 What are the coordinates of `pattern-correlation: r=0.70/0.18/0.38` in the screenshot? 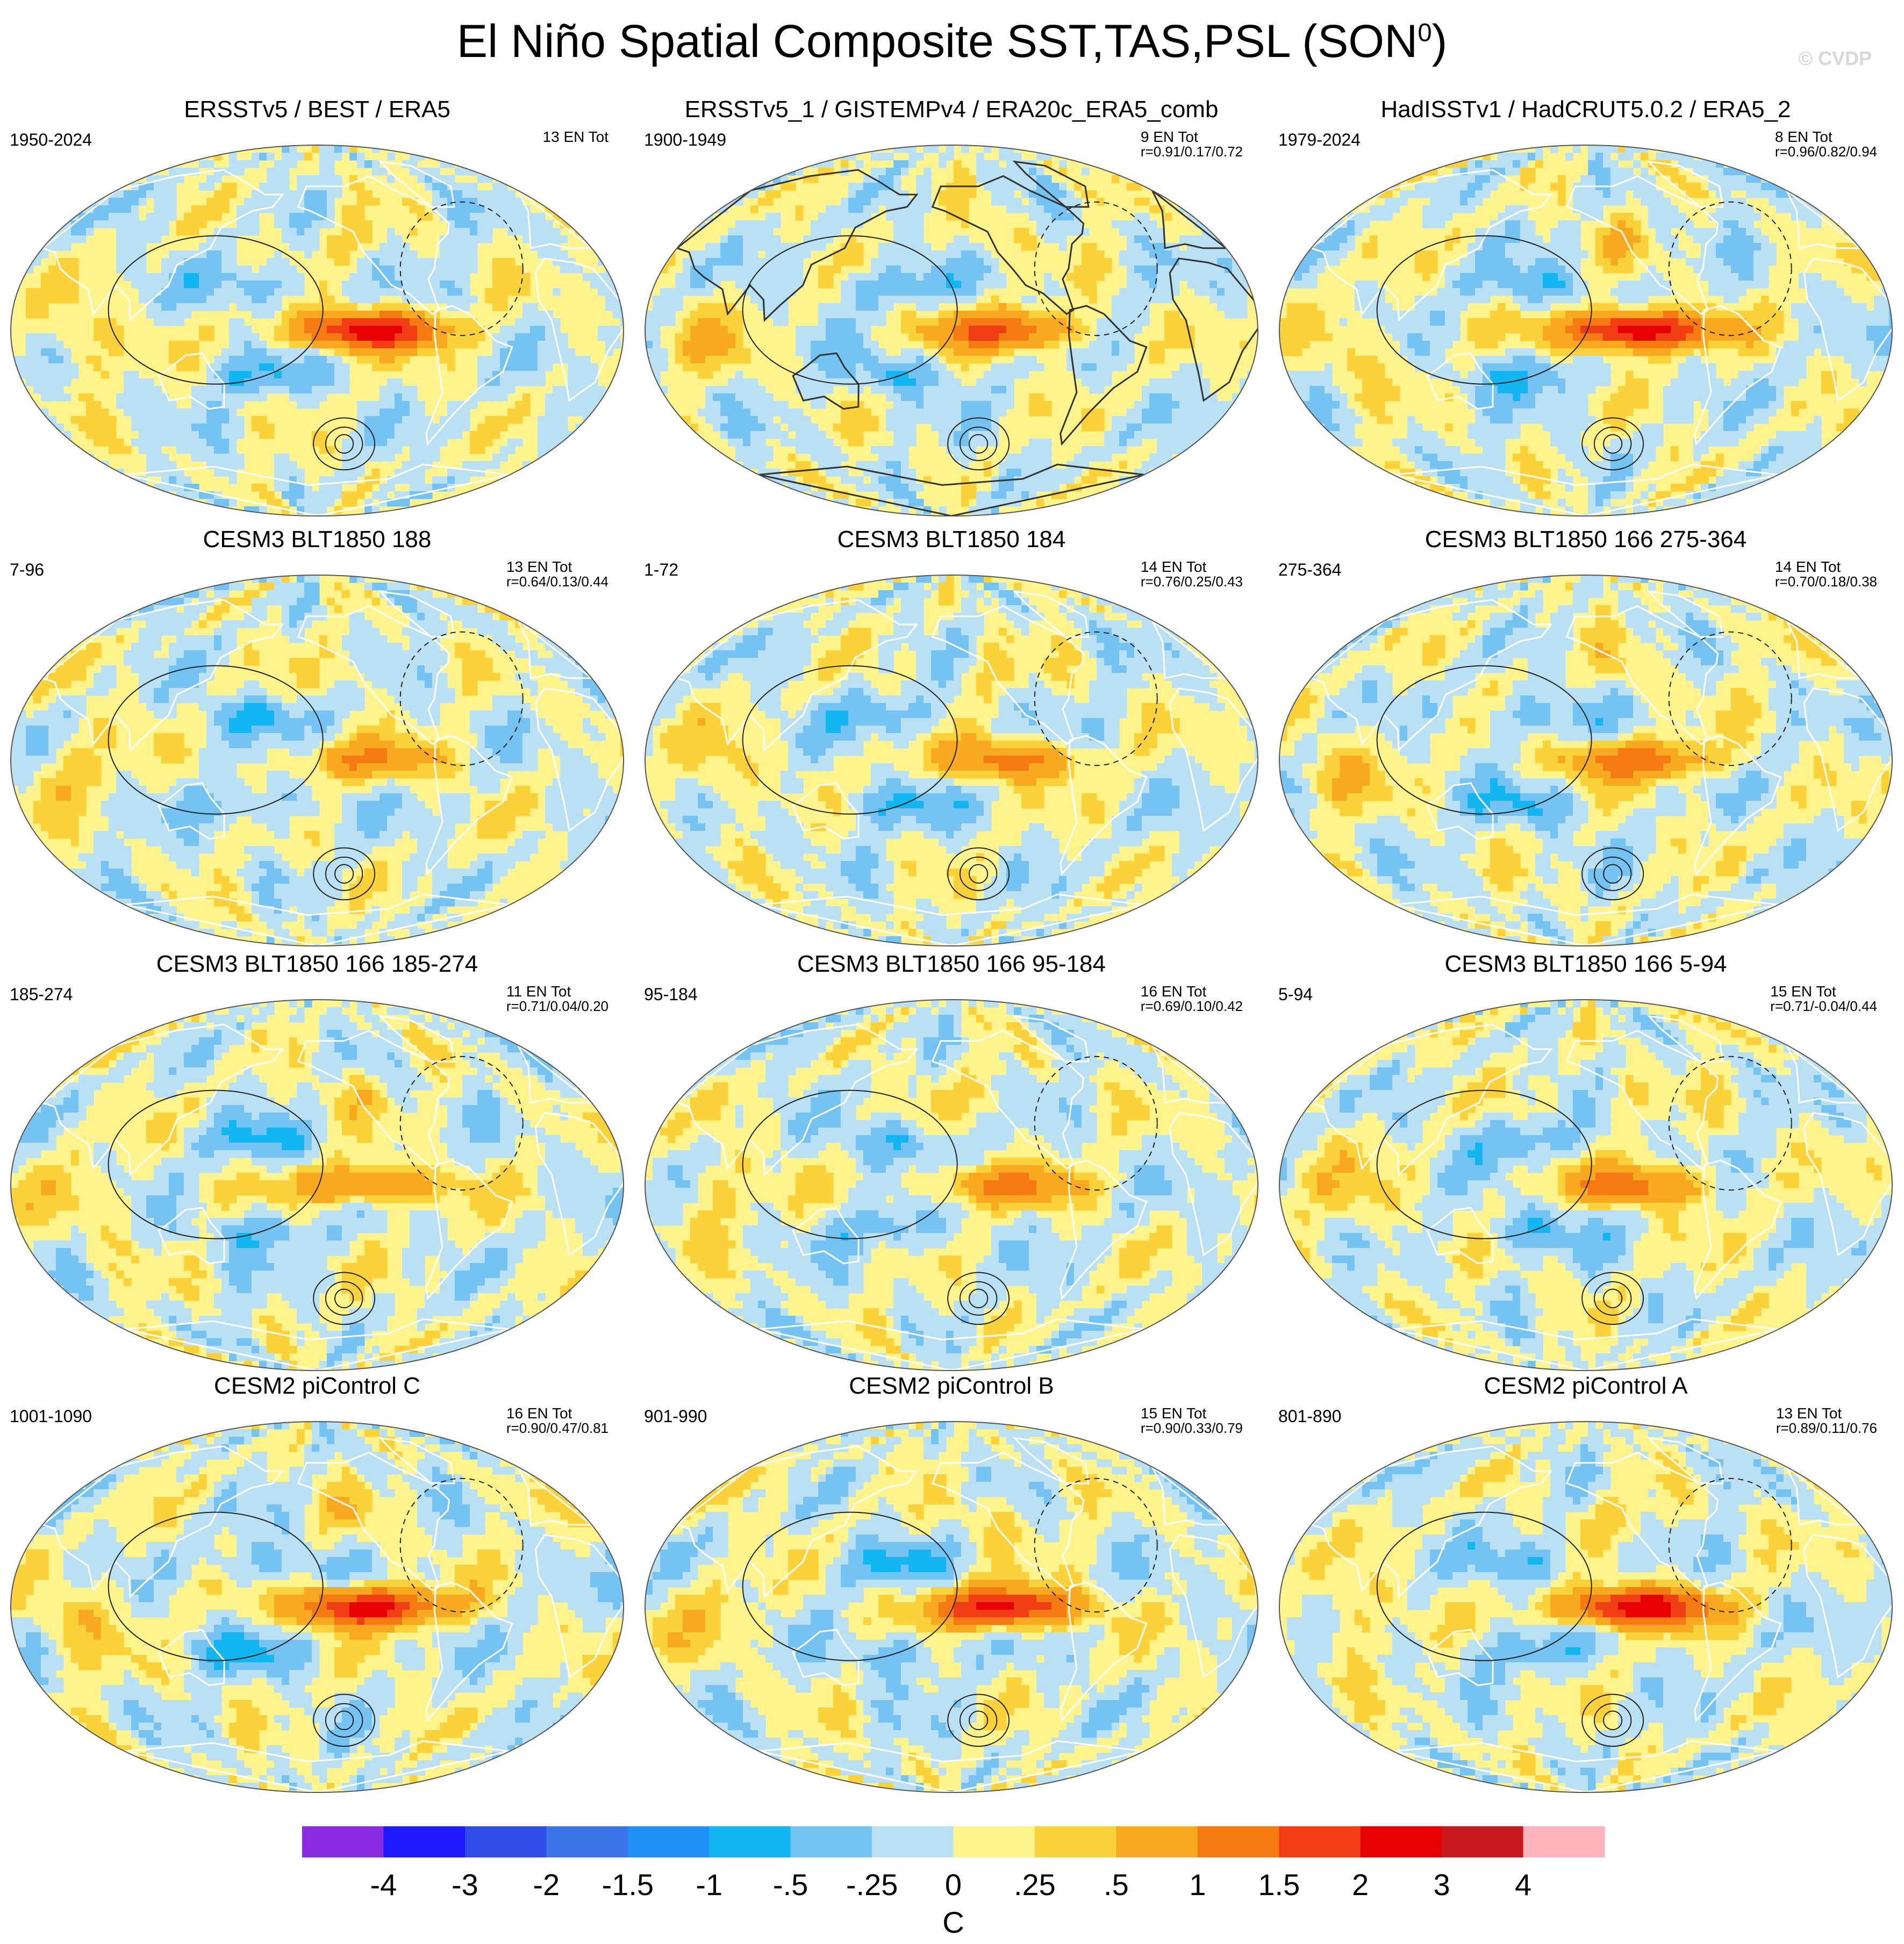 It's located at (1826, 582).